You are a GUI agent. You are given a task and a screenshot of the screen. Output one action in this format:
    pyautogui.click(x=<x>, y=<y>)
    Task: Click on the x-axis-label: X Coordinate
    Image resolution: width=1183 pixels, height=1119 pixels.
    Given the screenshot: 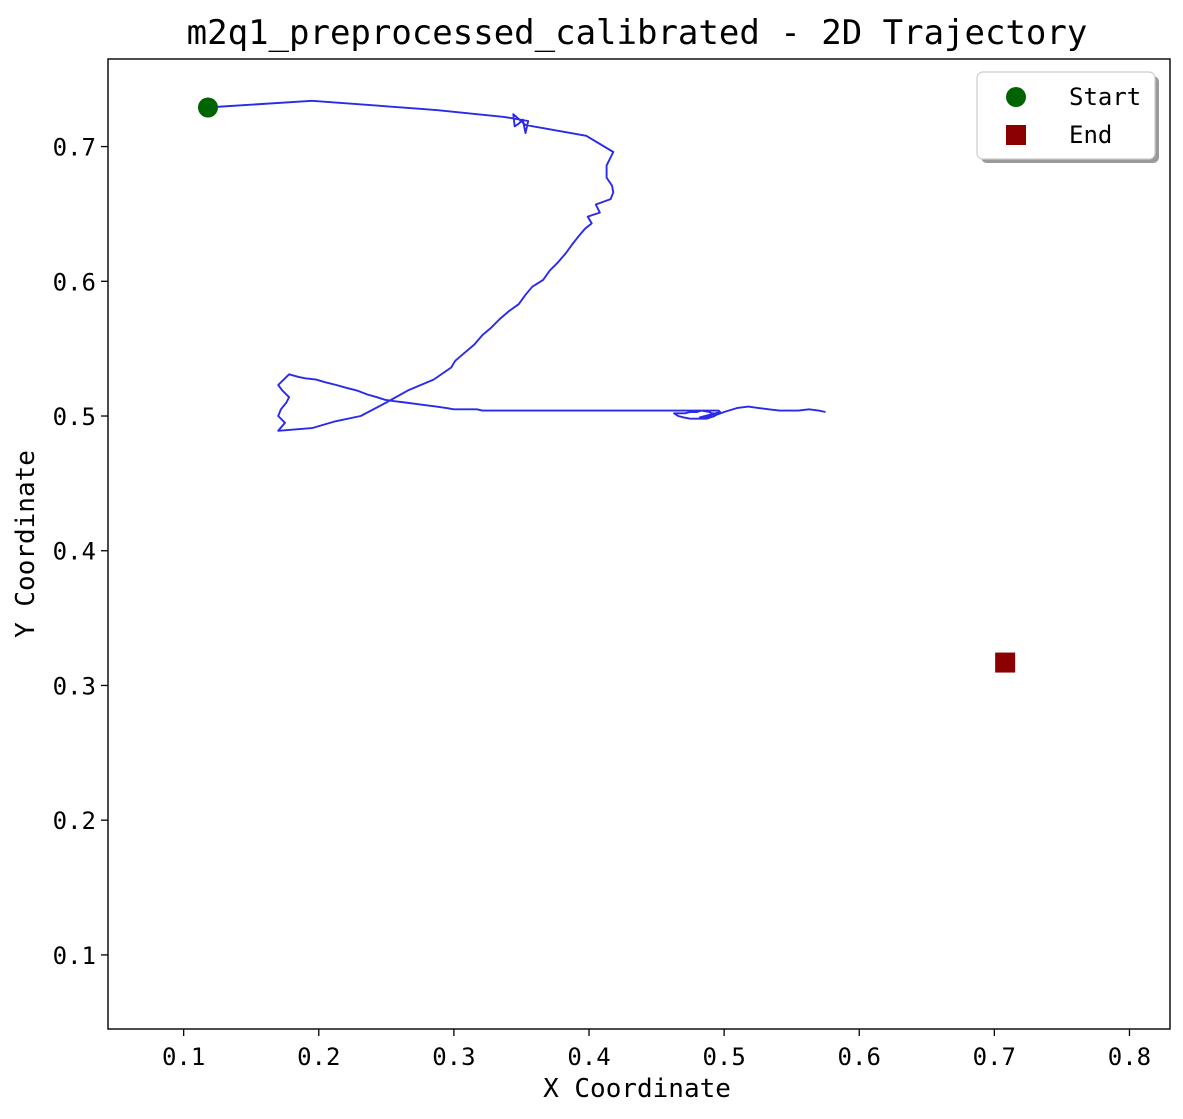 What is the action you would take?
    pyautogui.click(x=637, y=1089)
    